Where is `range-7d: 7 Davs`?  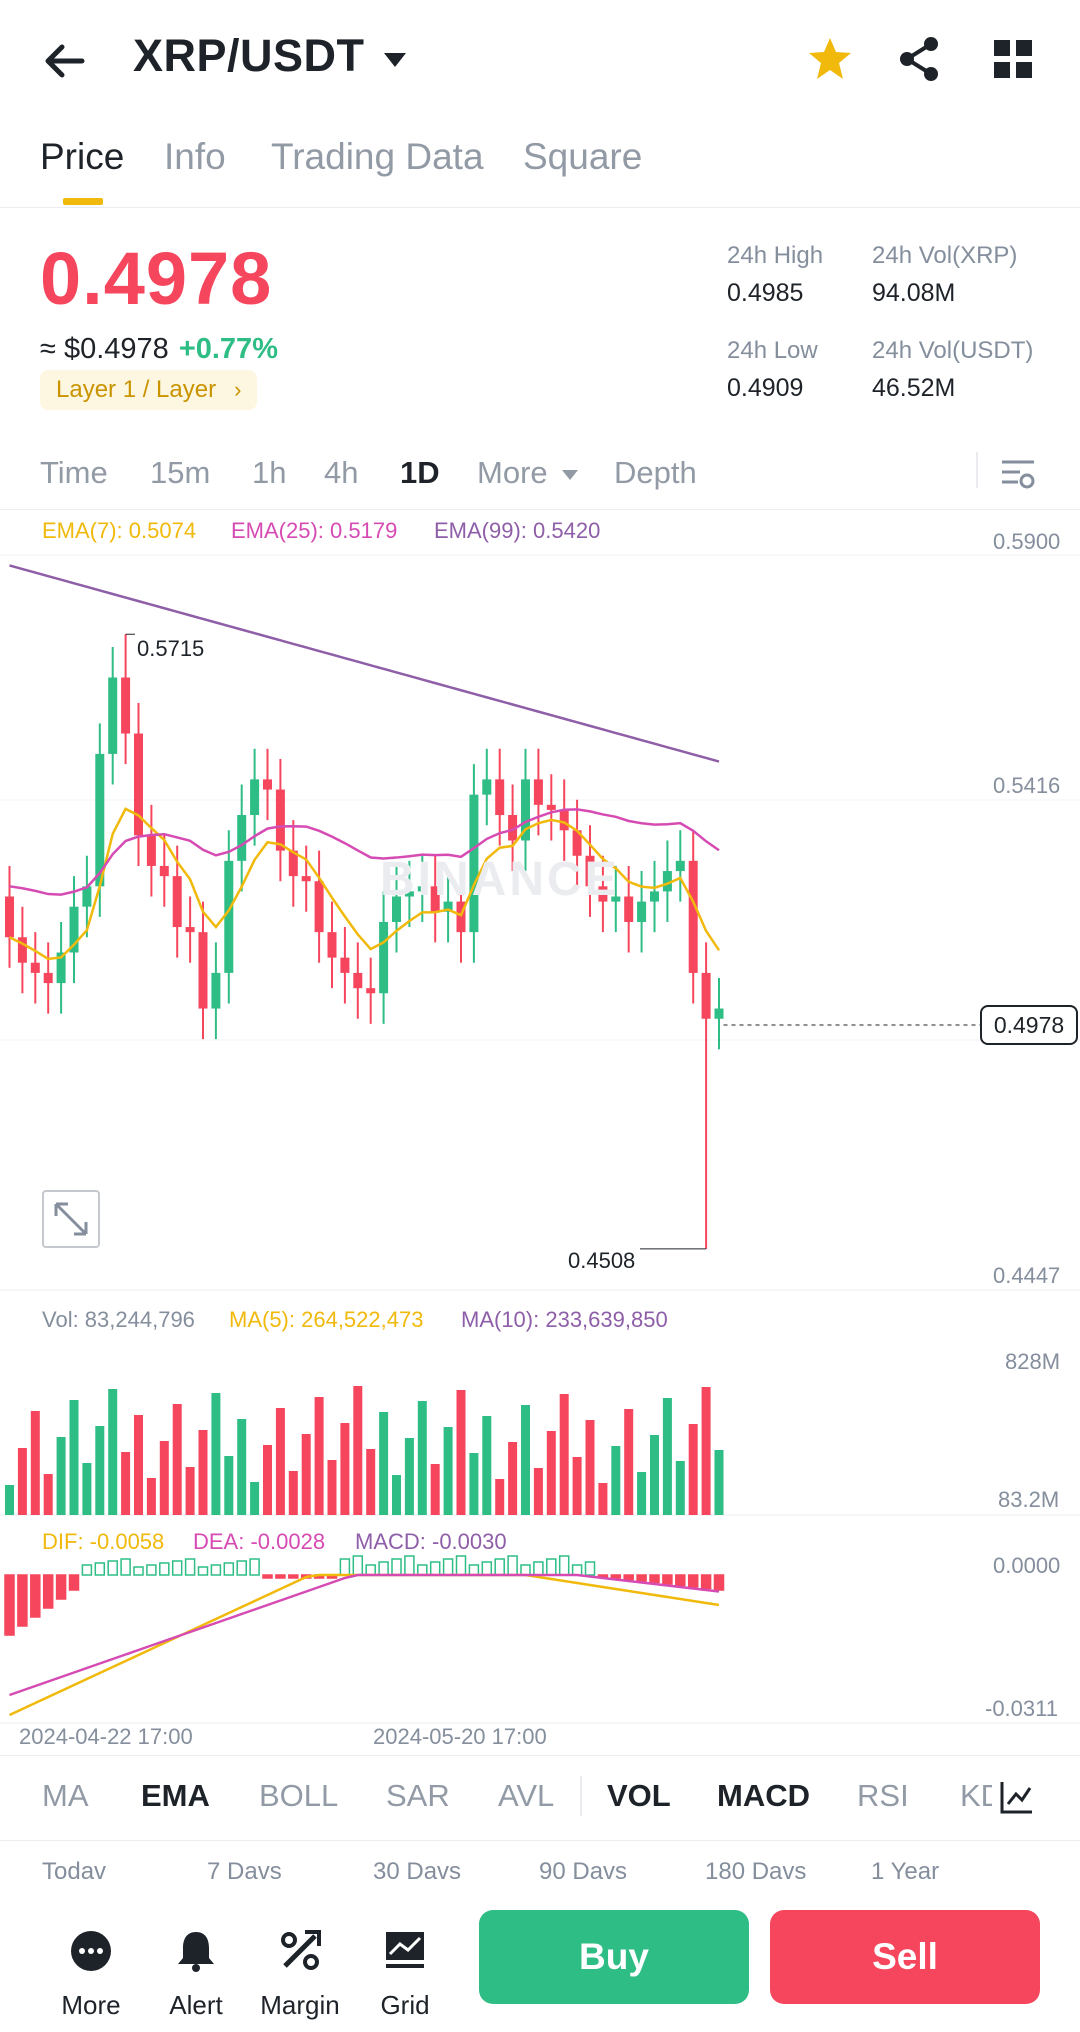 range-7d: 7 Davs is located at coordinates (244, 1871).